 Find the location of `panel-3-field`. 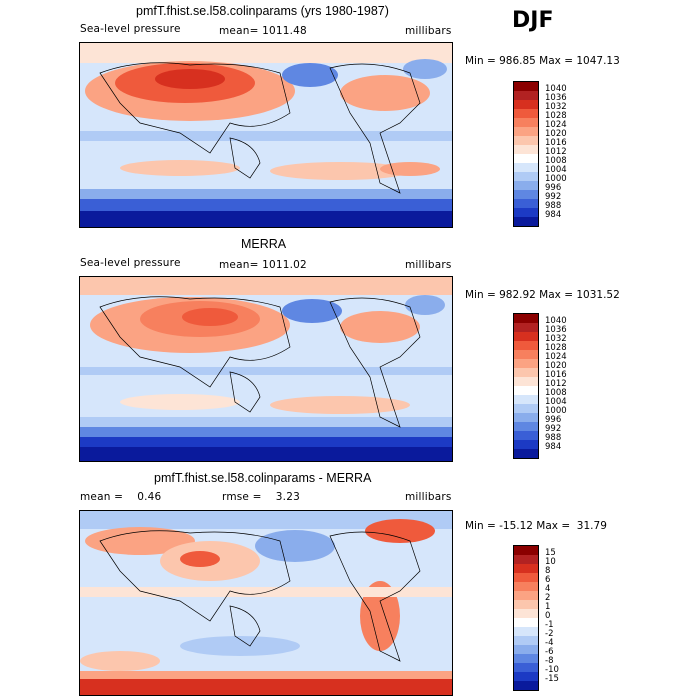

panel-3-field is located at coordinates (266, 603).